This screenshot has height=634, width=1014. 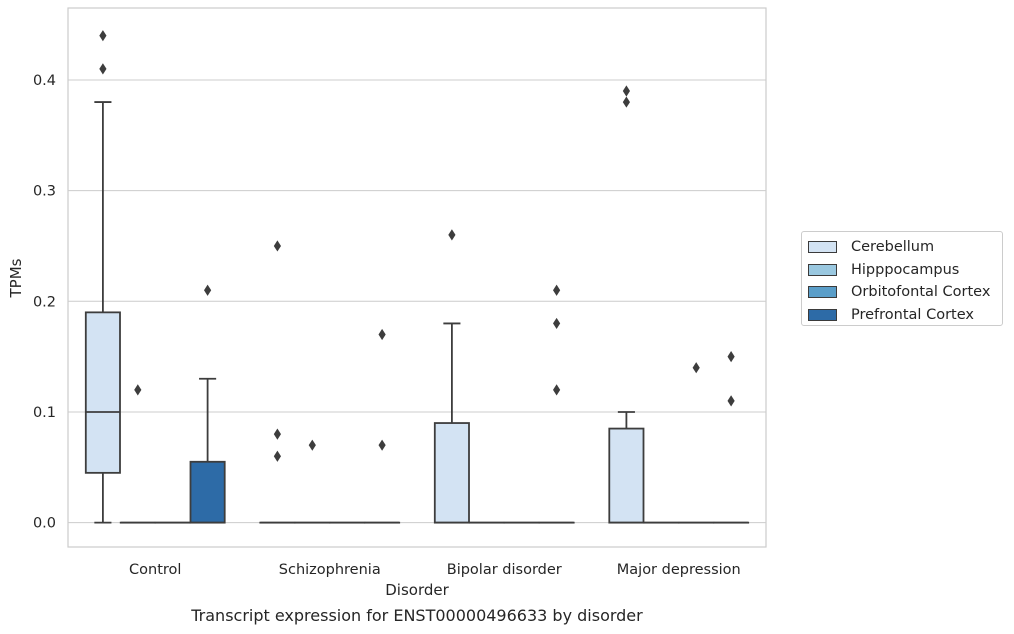 I want to click on y-tick-label: 0.3, so click(x=44, y=192).